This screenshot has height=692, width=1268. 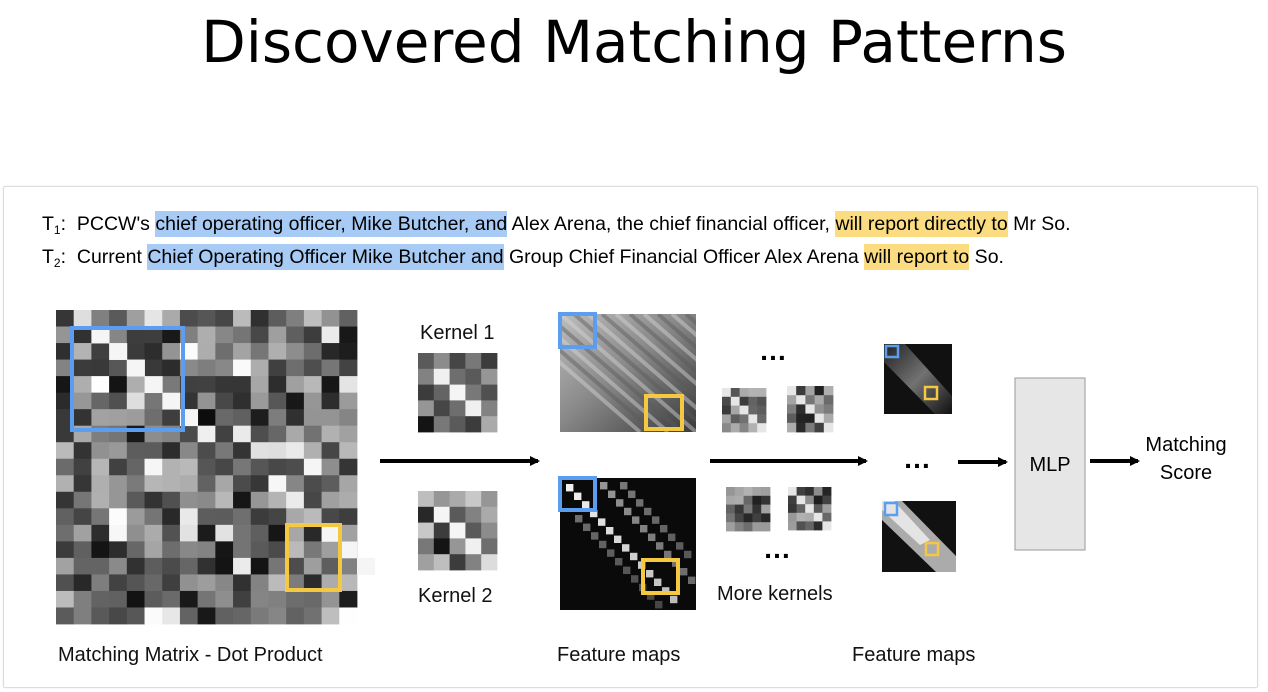 I want to click on mlp-box, so click(x=1050, y=464).